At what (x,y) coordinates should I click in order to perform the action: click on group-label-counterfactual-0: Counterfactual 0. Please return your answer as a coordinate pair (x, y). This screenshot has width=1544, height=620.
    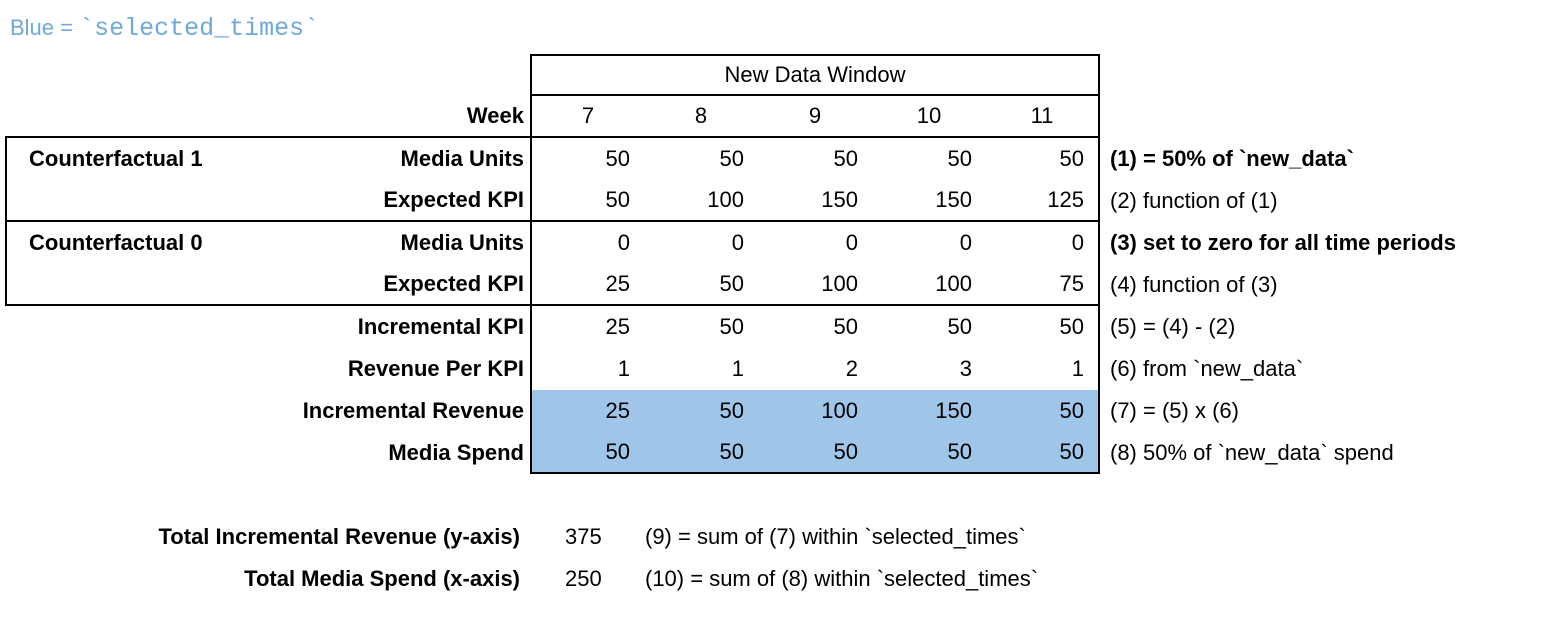
    Looking at the image, I should click on (116, 242).